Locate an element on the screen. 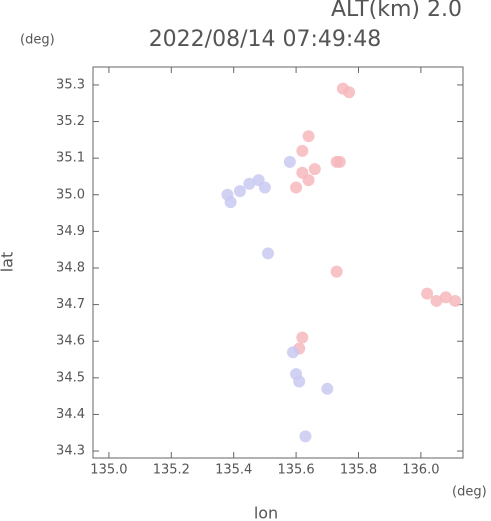 The width and height of the screenshot is (491, 521). y-tick-label: 35.0 is located at coordinates (70, 194).